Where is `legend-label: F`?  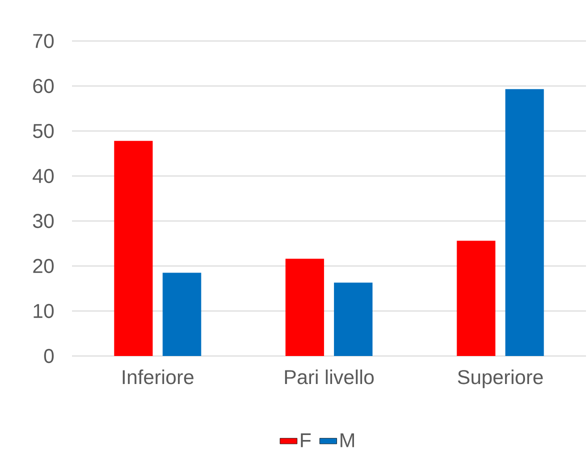 legend-label: F is located at coordinates (305, 440).